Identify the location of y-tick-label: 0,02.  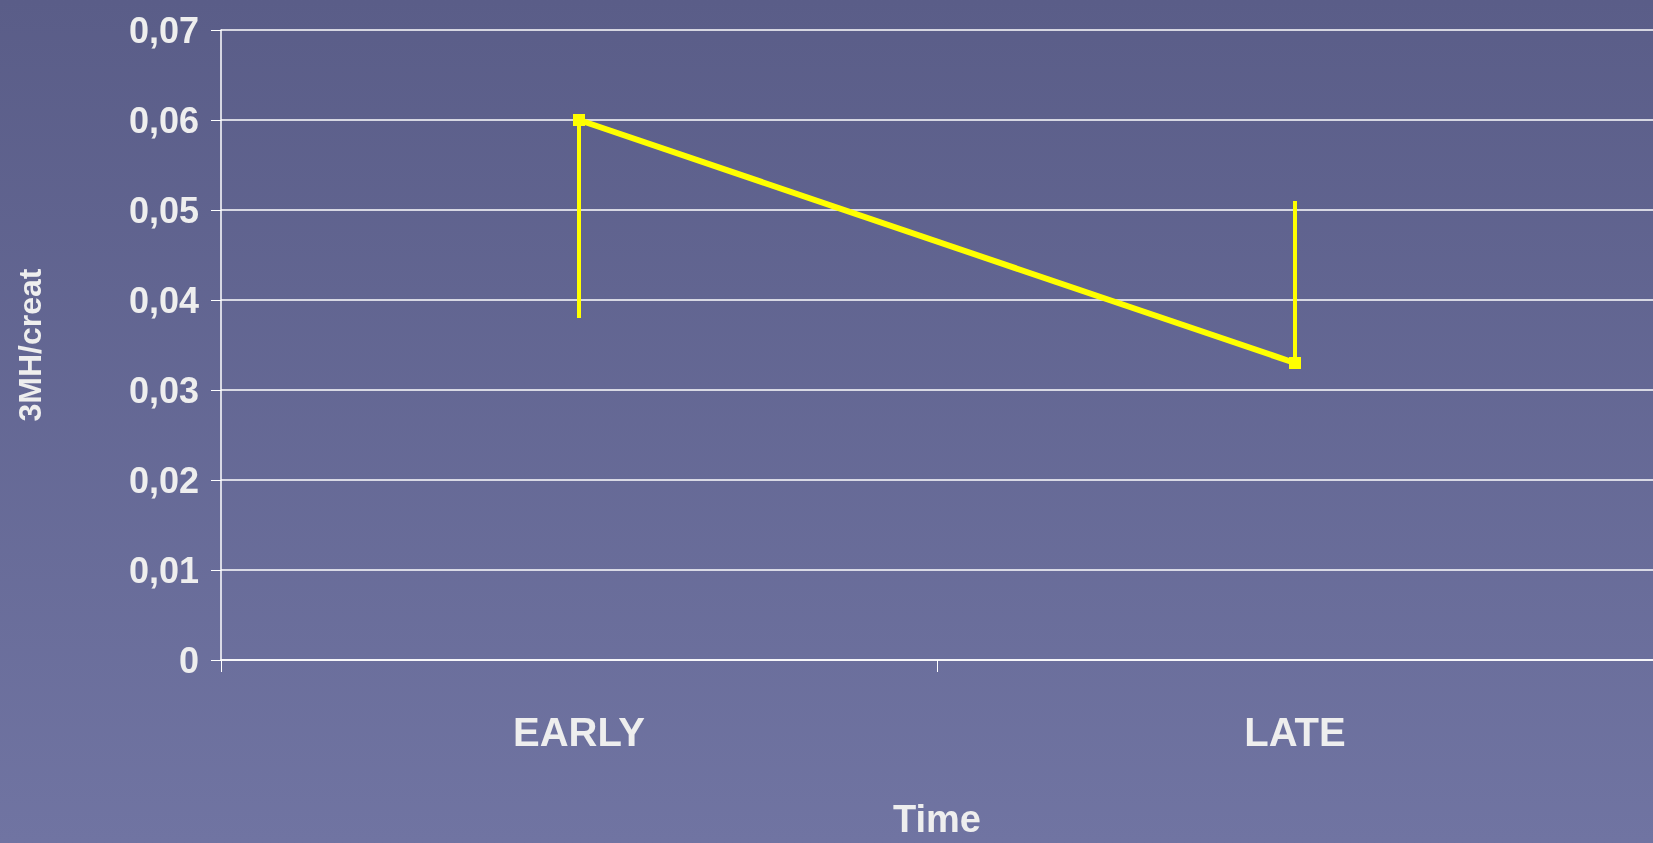
(163, 480).